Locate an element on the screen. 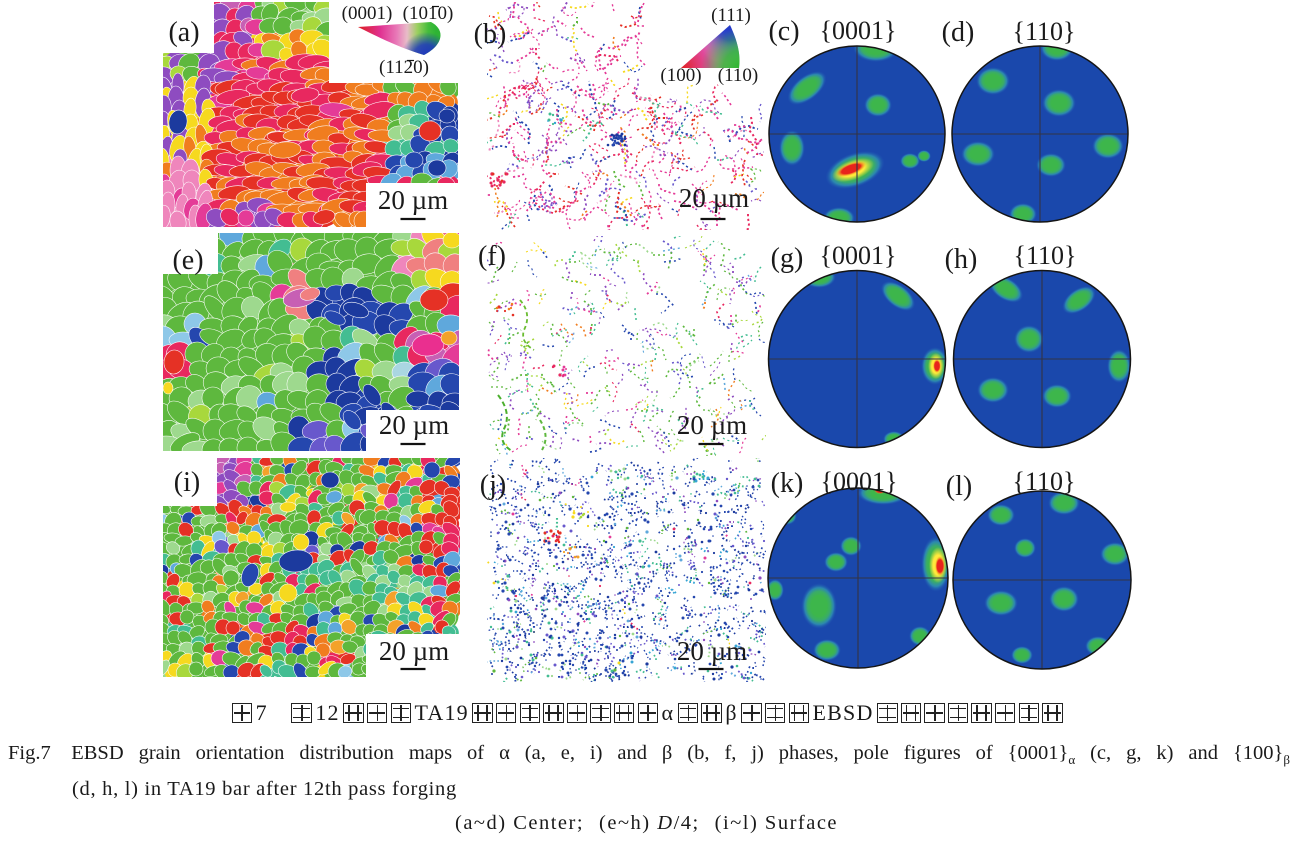  svg-text: (1120) is located at coordinates (404, 67).